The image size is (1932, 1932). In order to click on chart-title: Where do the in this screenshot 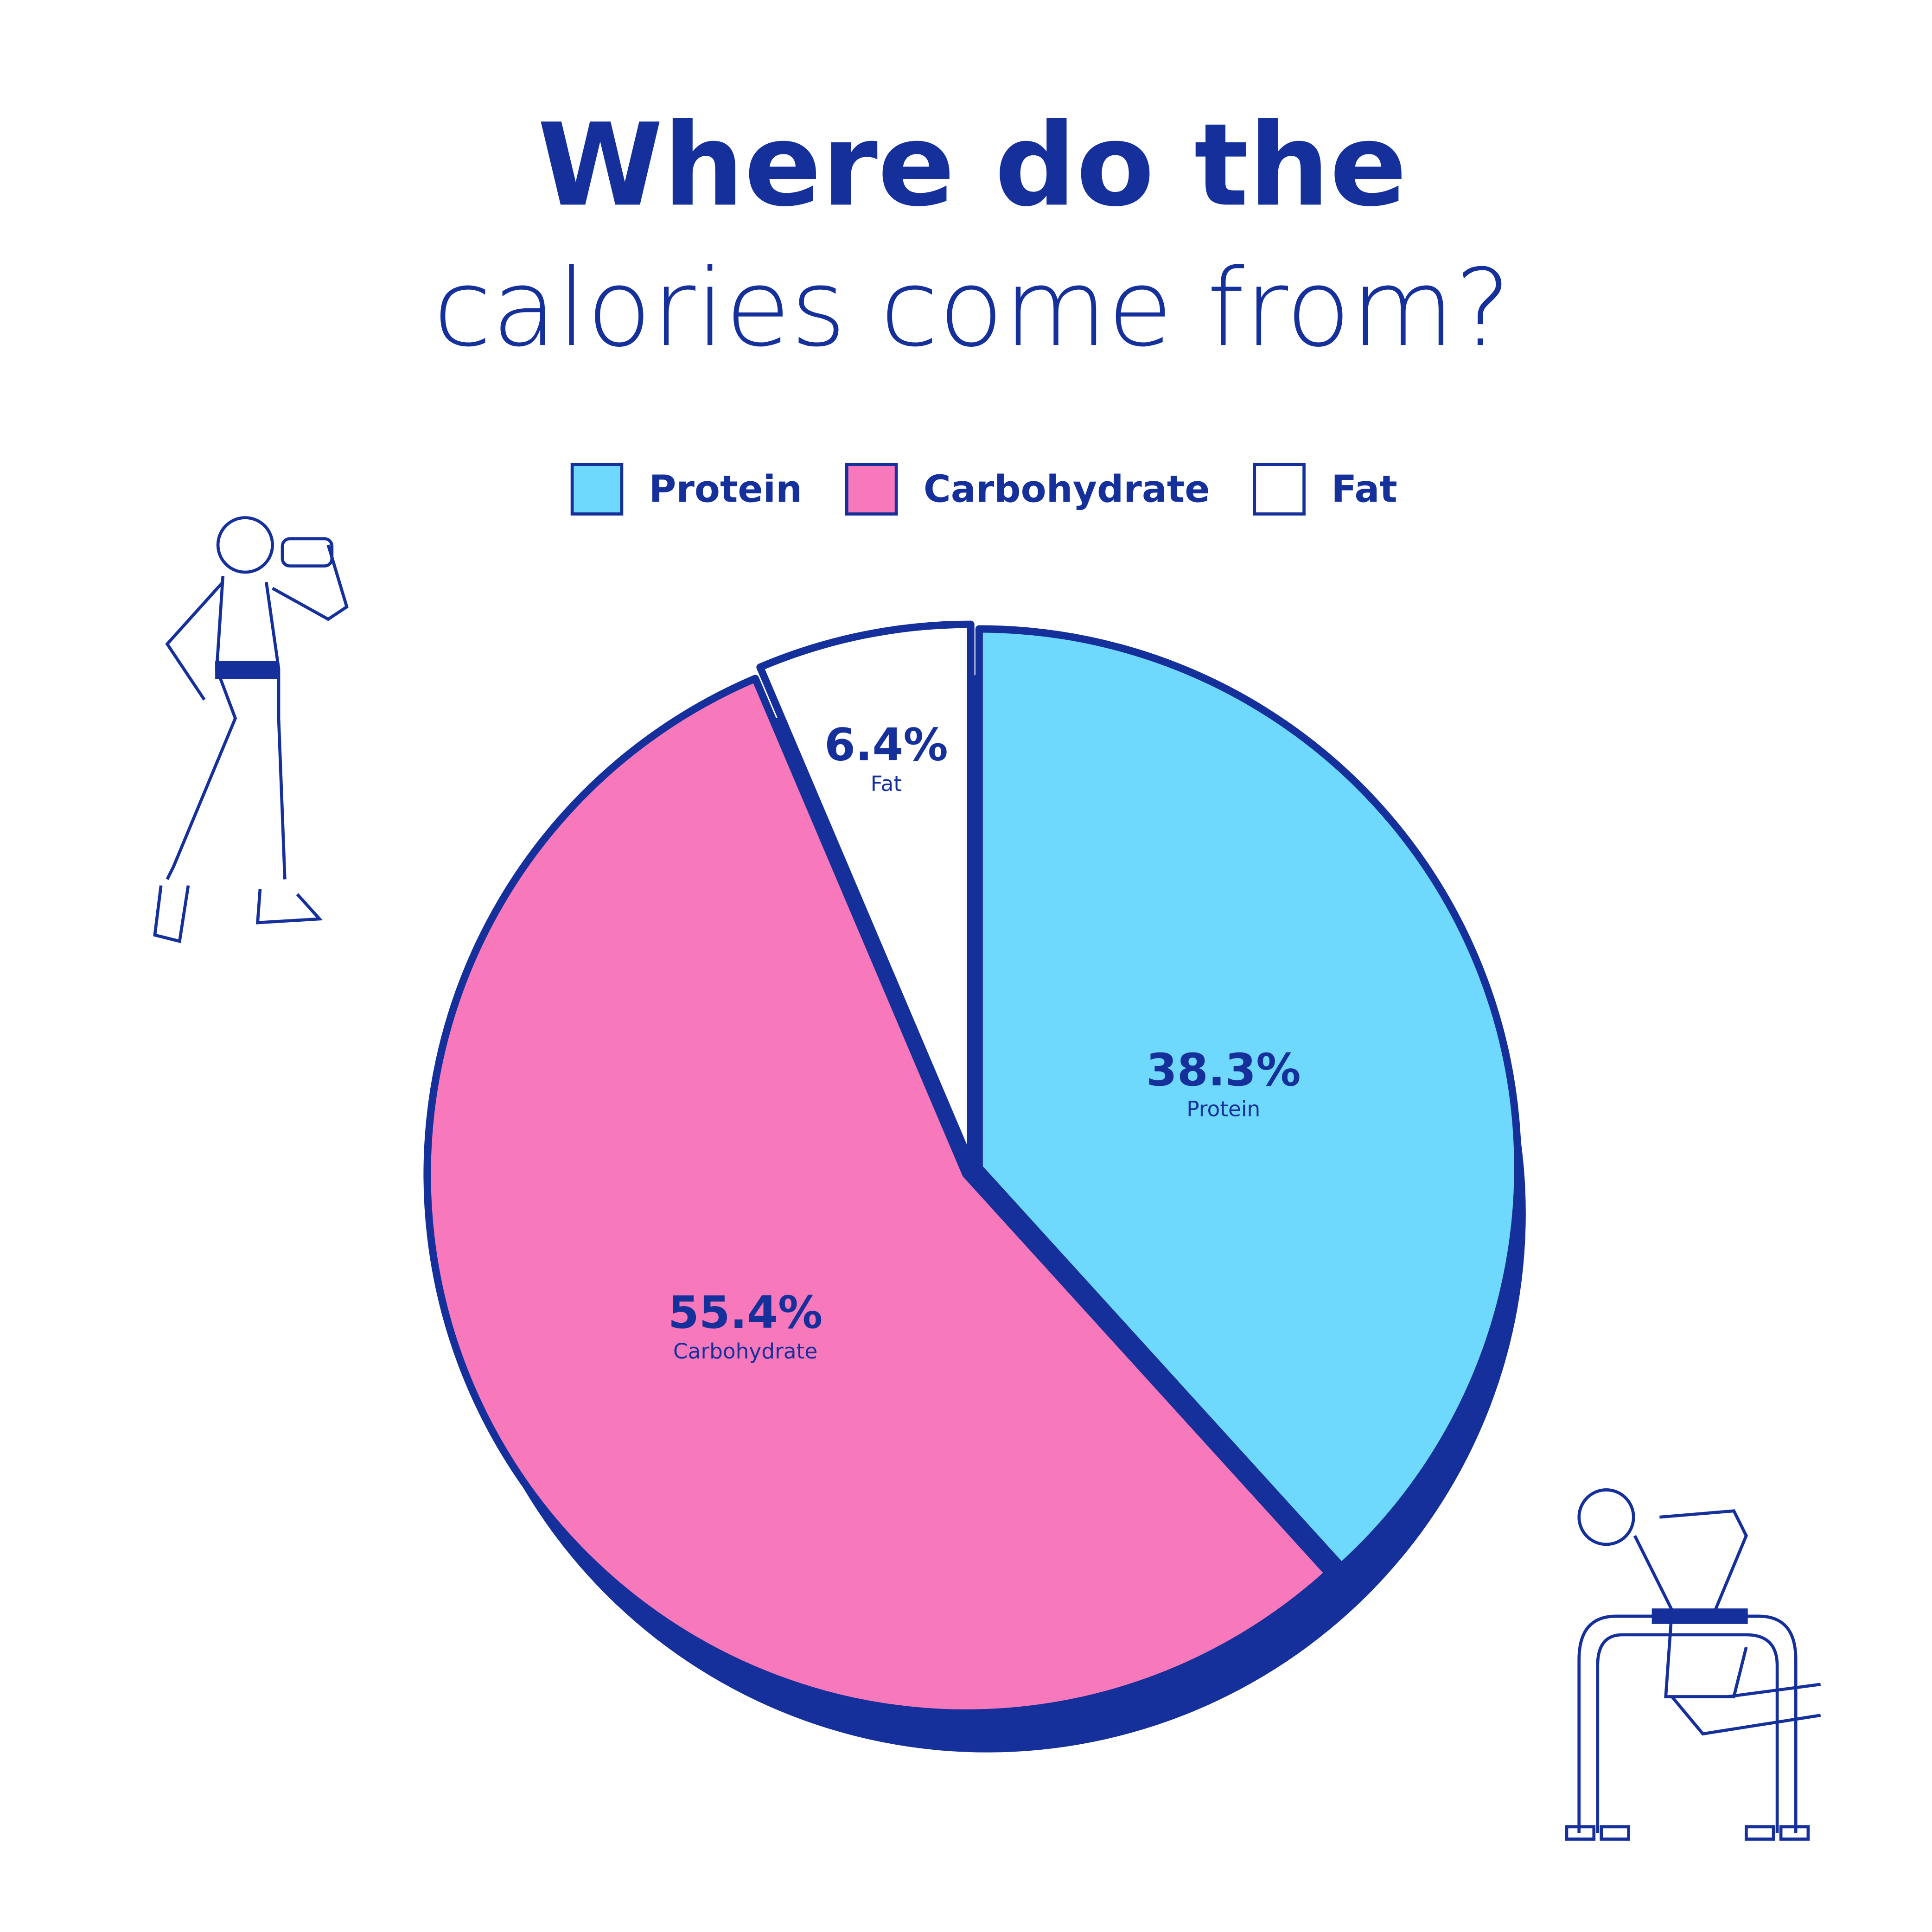, I will do `click(972, 165)`.